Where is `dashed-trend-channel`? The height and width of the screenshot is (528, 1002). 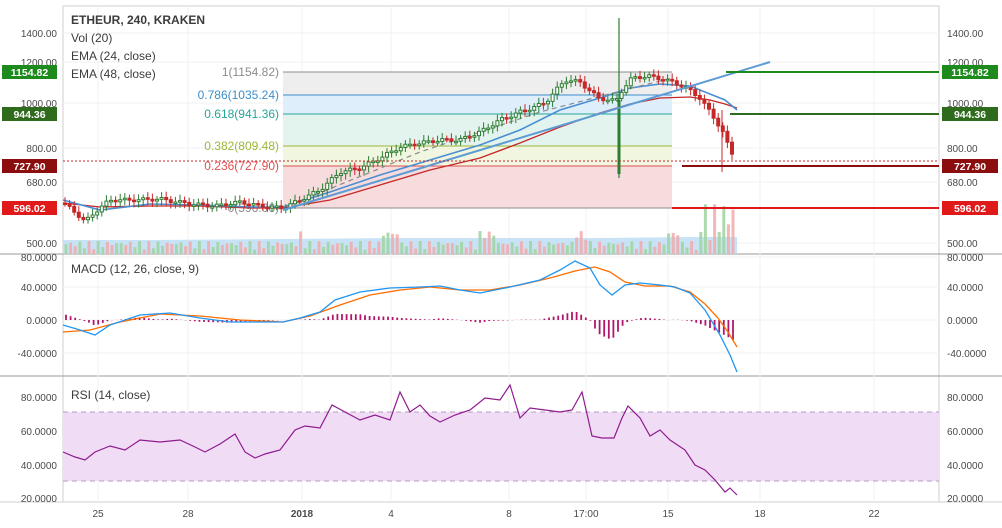 dashed-trend-channel is located at coordinates (481, 141).